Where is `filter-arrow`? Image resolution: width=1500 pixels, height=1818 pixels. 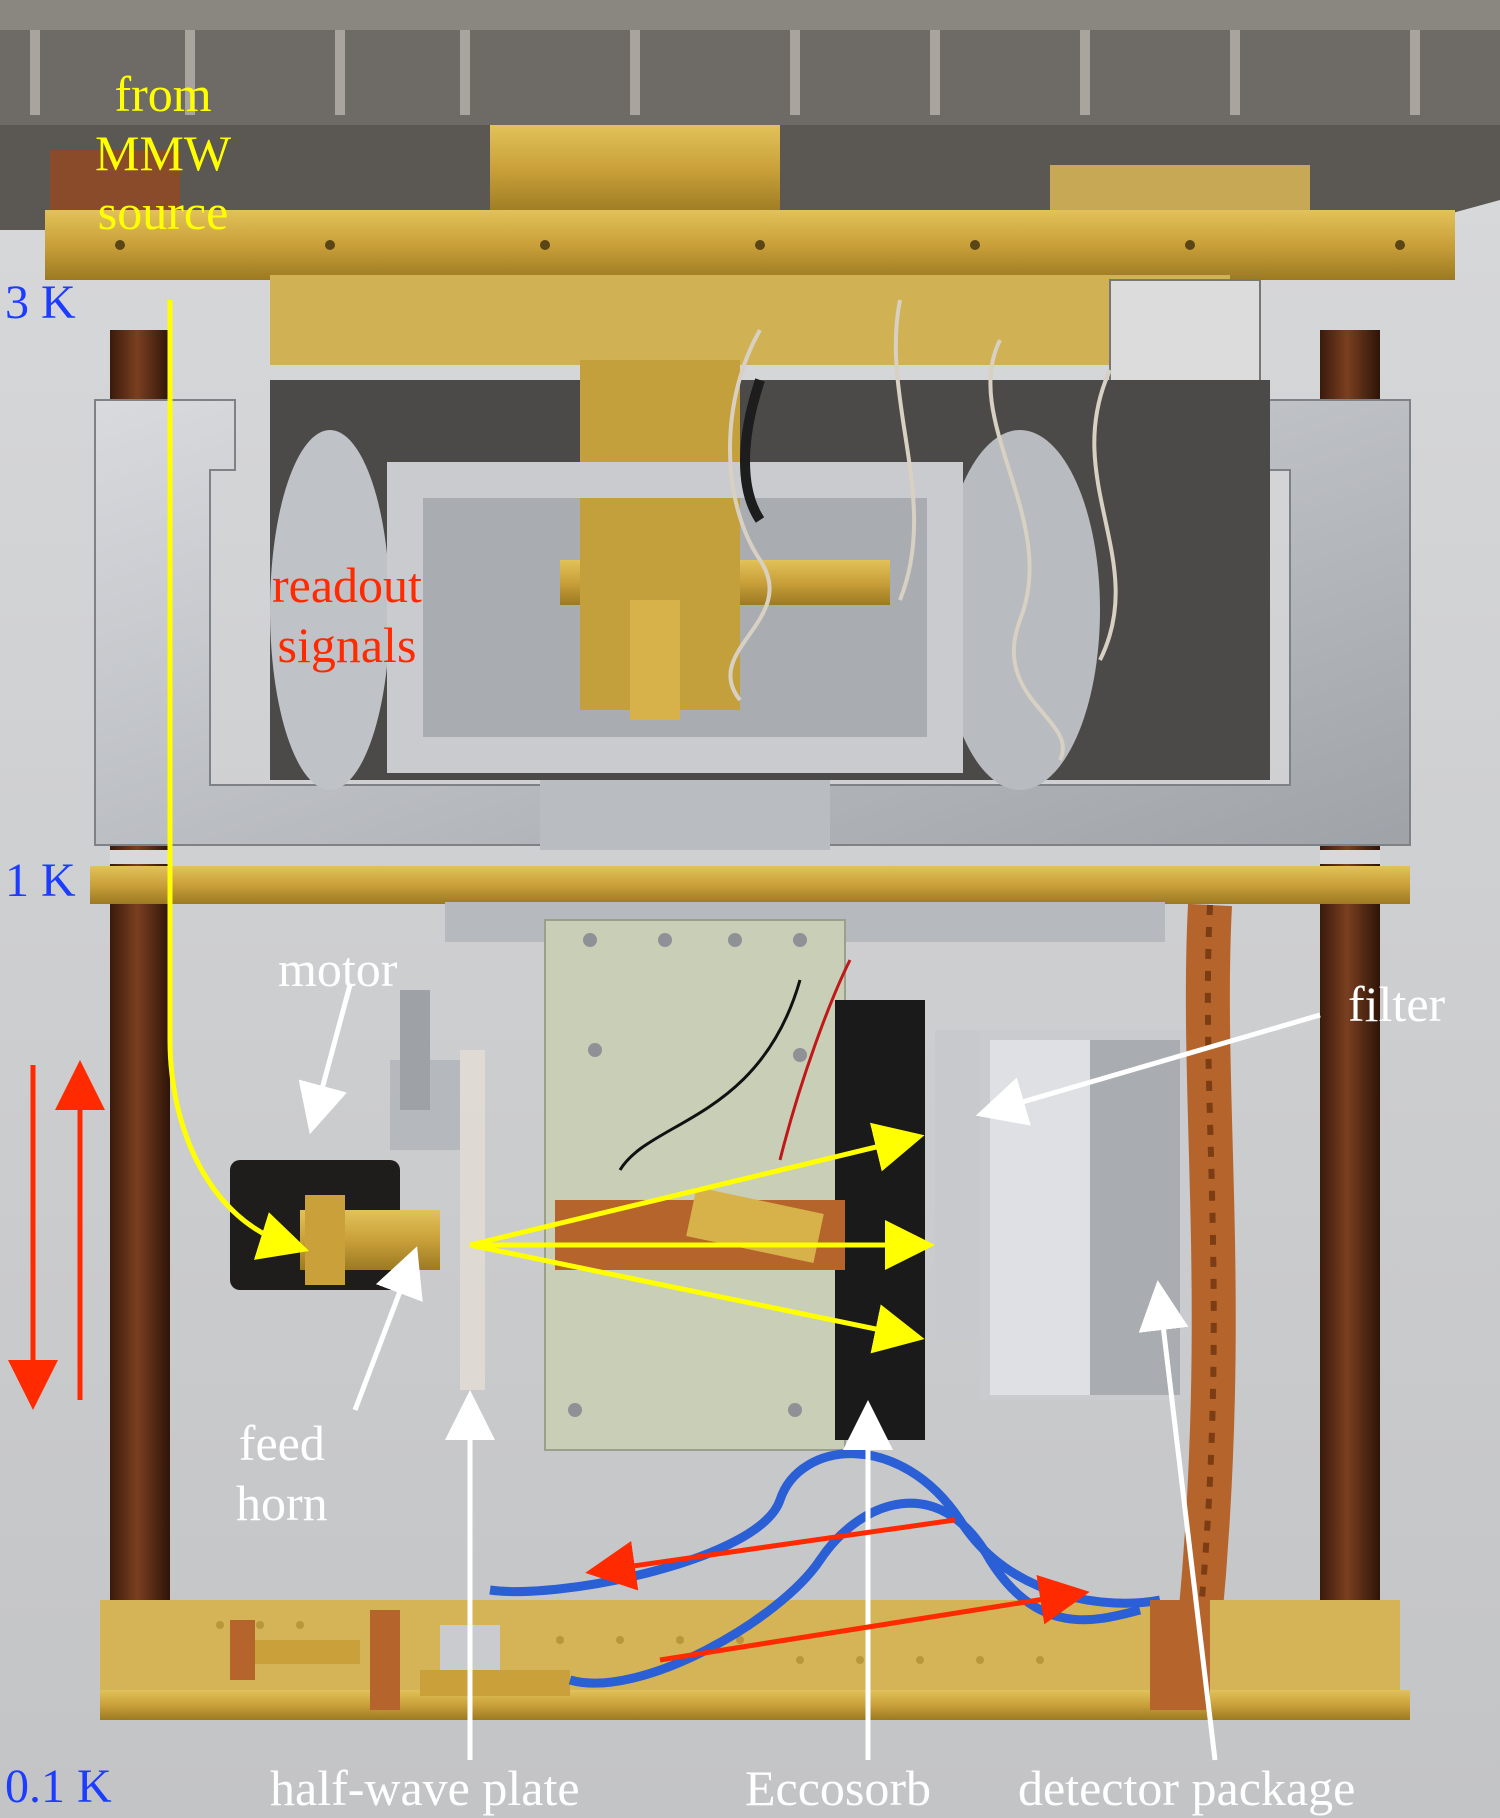 filter-arrow is located at coordinates (1148, 1069).